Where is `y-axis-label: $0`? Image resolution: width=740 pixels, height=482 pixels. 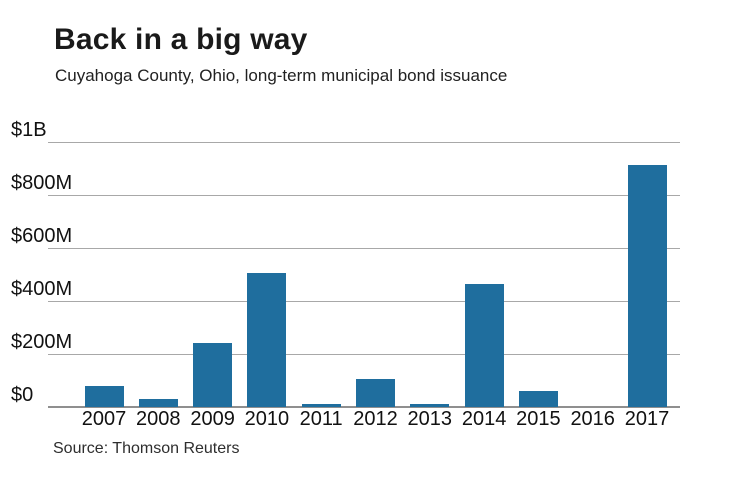
y-axis-label: $0 is located at coordinates (22, 395).